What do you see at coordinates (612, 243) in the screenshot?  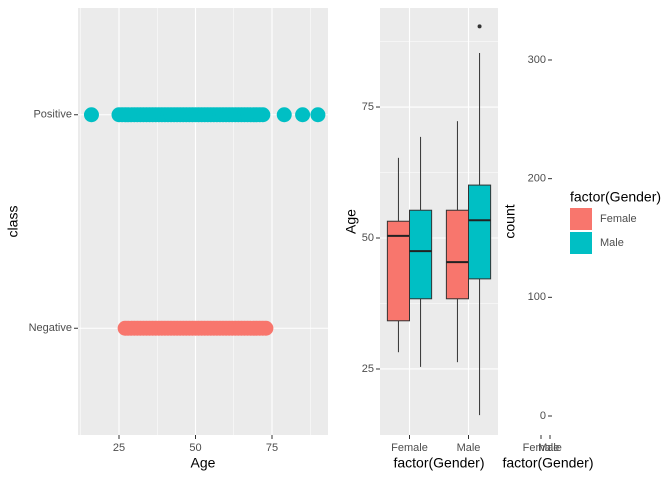 I see `legend-label: Male` at bounding box center [612, 243].